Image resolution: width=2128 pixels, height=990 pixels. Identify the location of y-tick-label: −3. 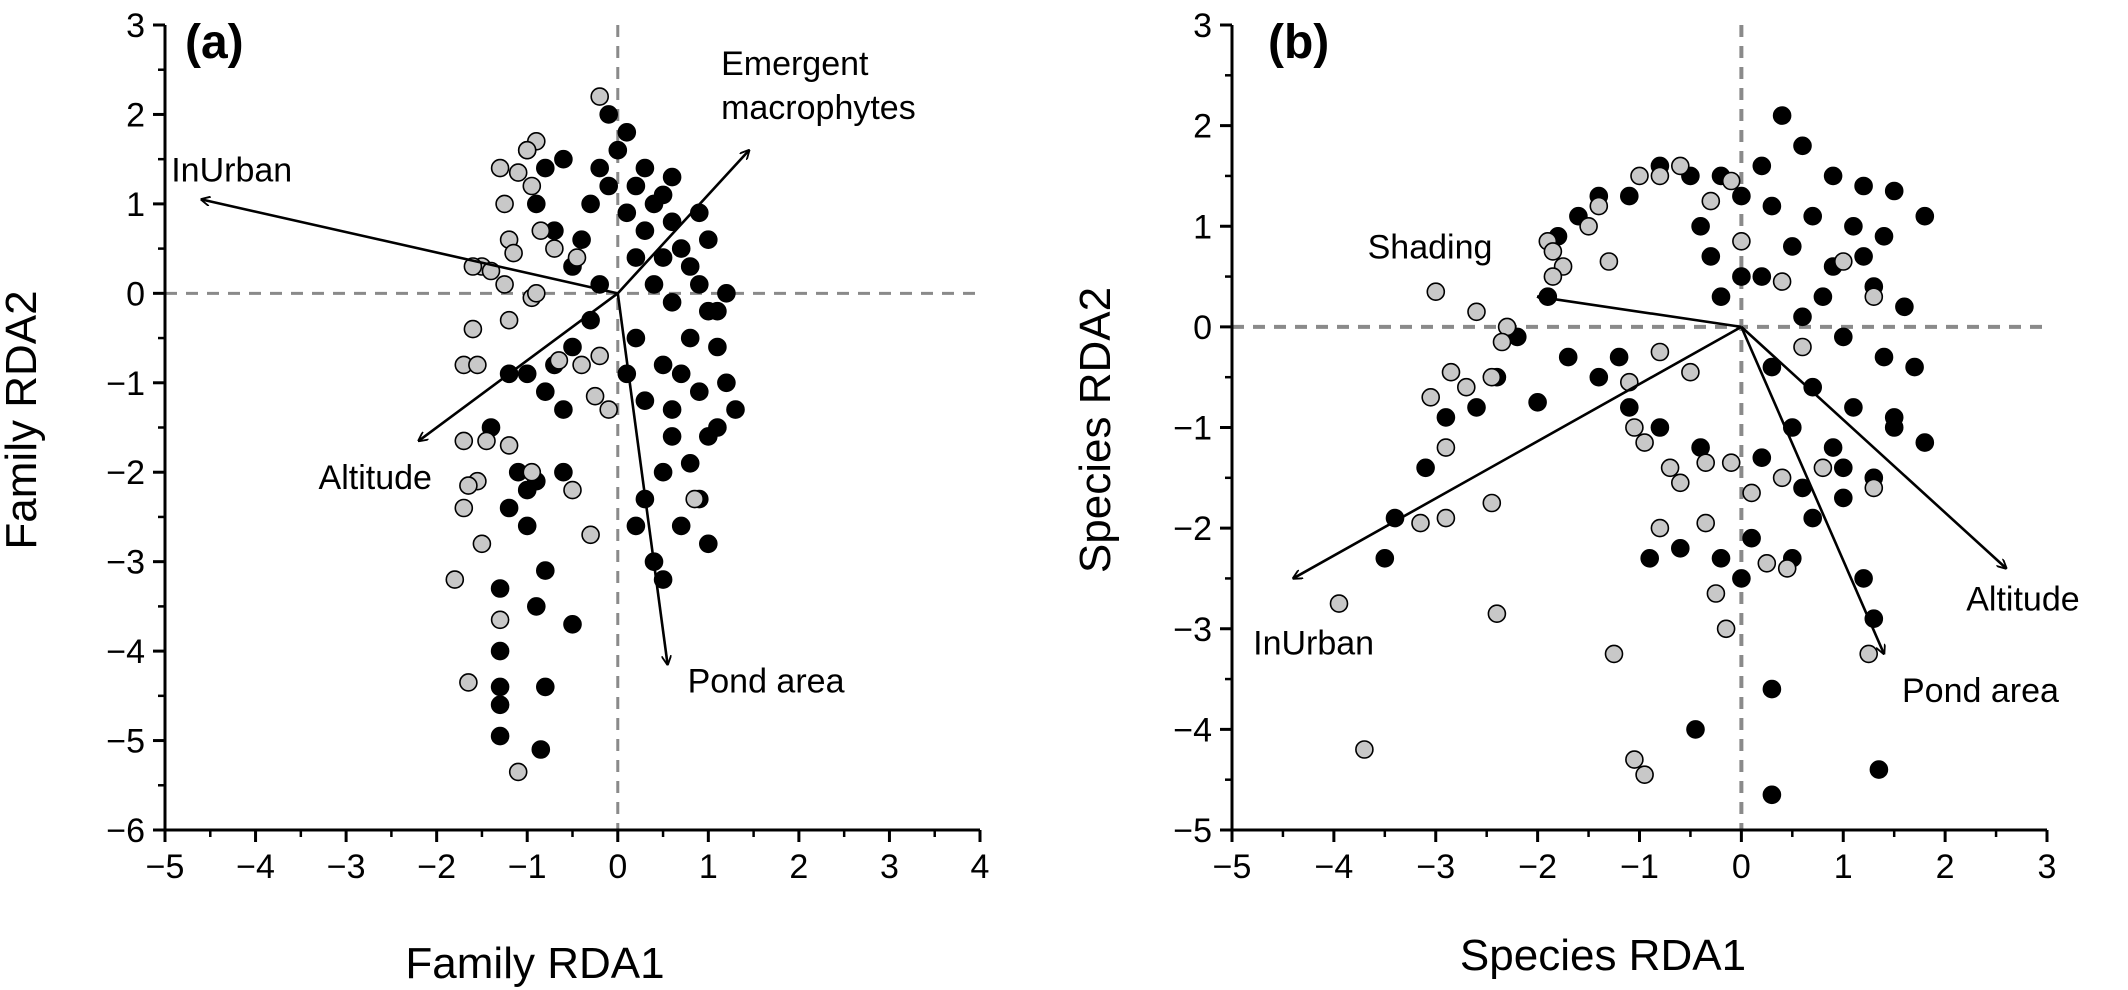
(125, 563).